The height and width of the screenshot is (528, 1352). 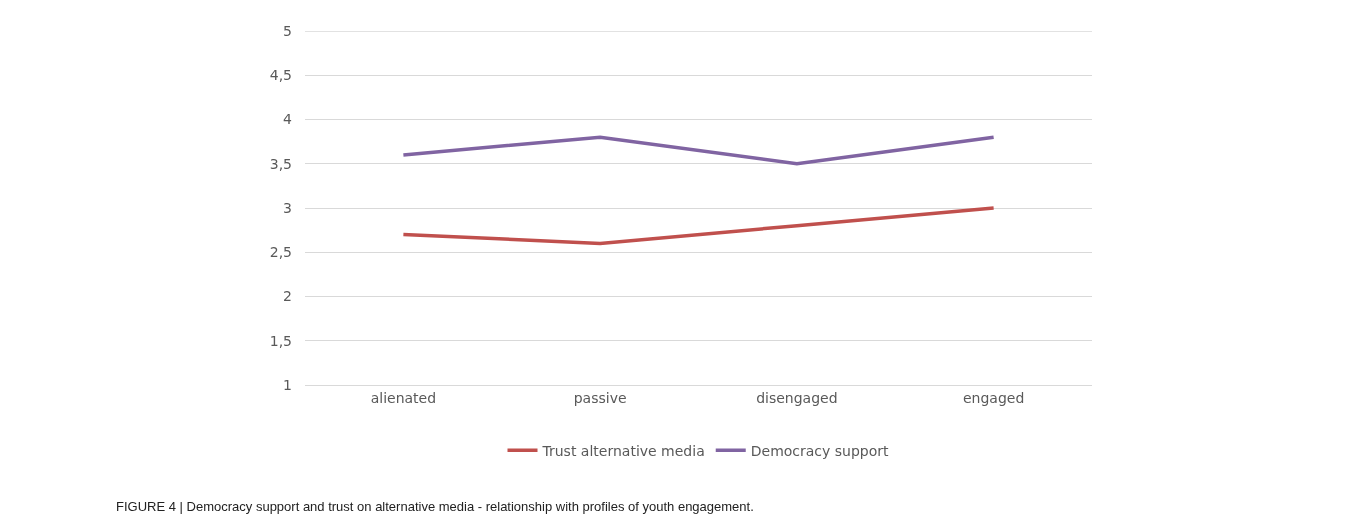 I want to click on y-tick-label: 1,5, so click(x=280, y=340).